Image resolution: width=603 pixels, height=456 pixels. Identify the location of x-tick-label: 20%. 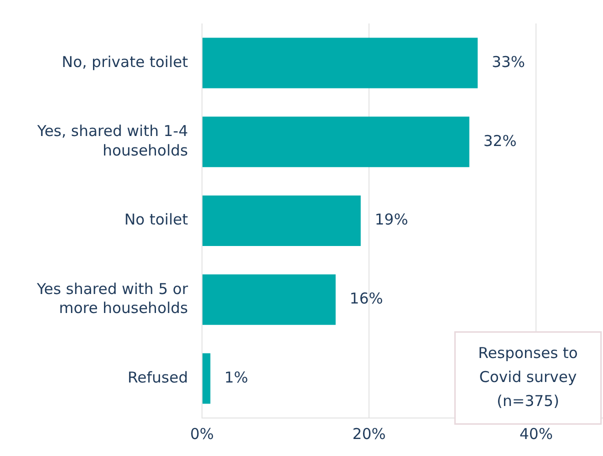
(369, 433).